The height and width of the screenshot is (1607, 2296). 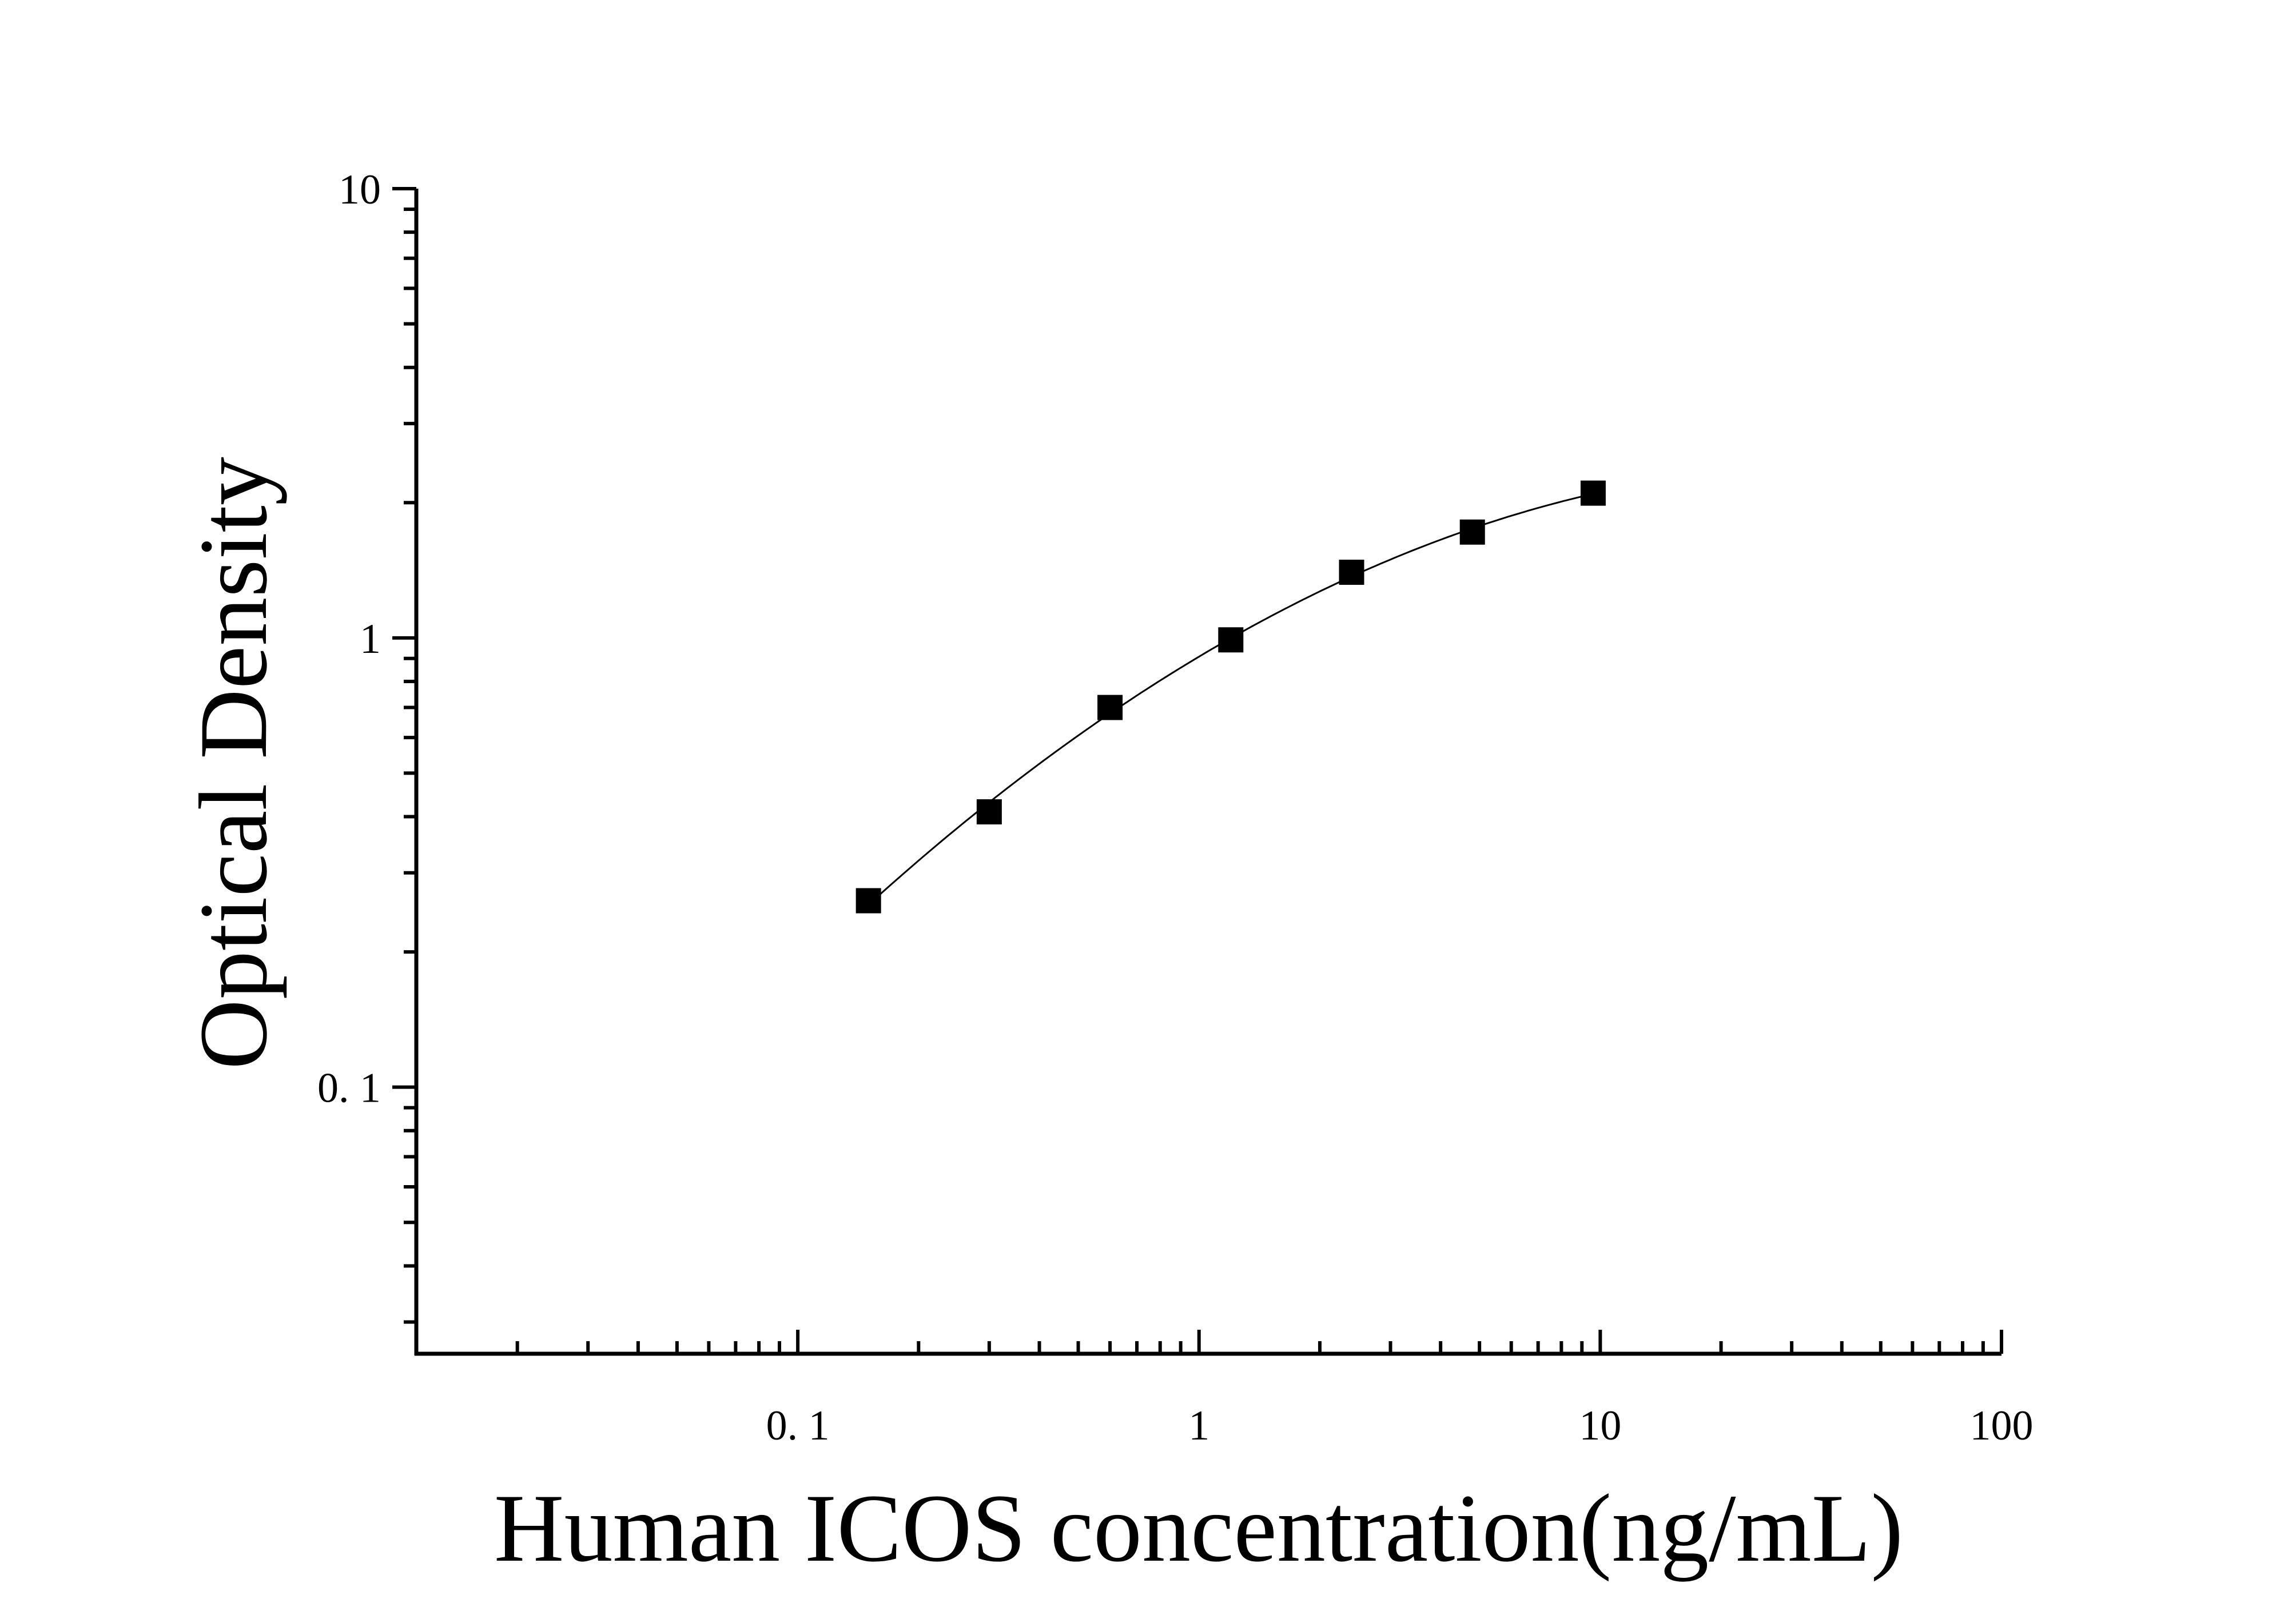 I want to click on x-axis-title: Human ICOS concentration(ng/mL), so click(x=1198, y=1528).